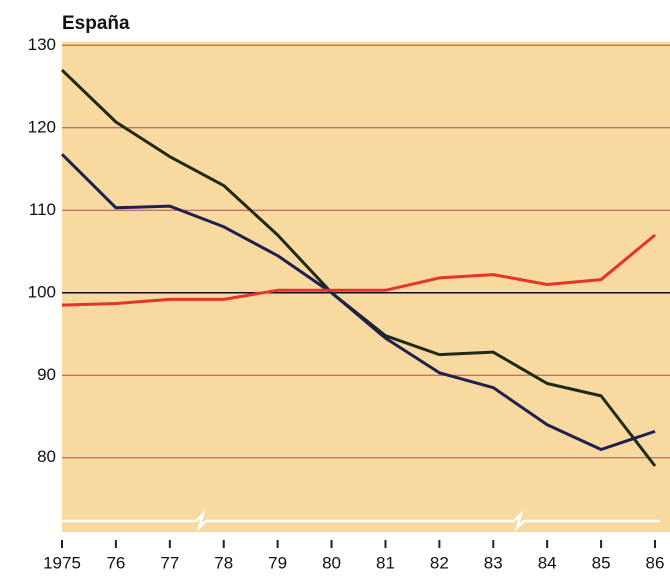  I want to click on y-tick-label: 100, so click(42, 291).